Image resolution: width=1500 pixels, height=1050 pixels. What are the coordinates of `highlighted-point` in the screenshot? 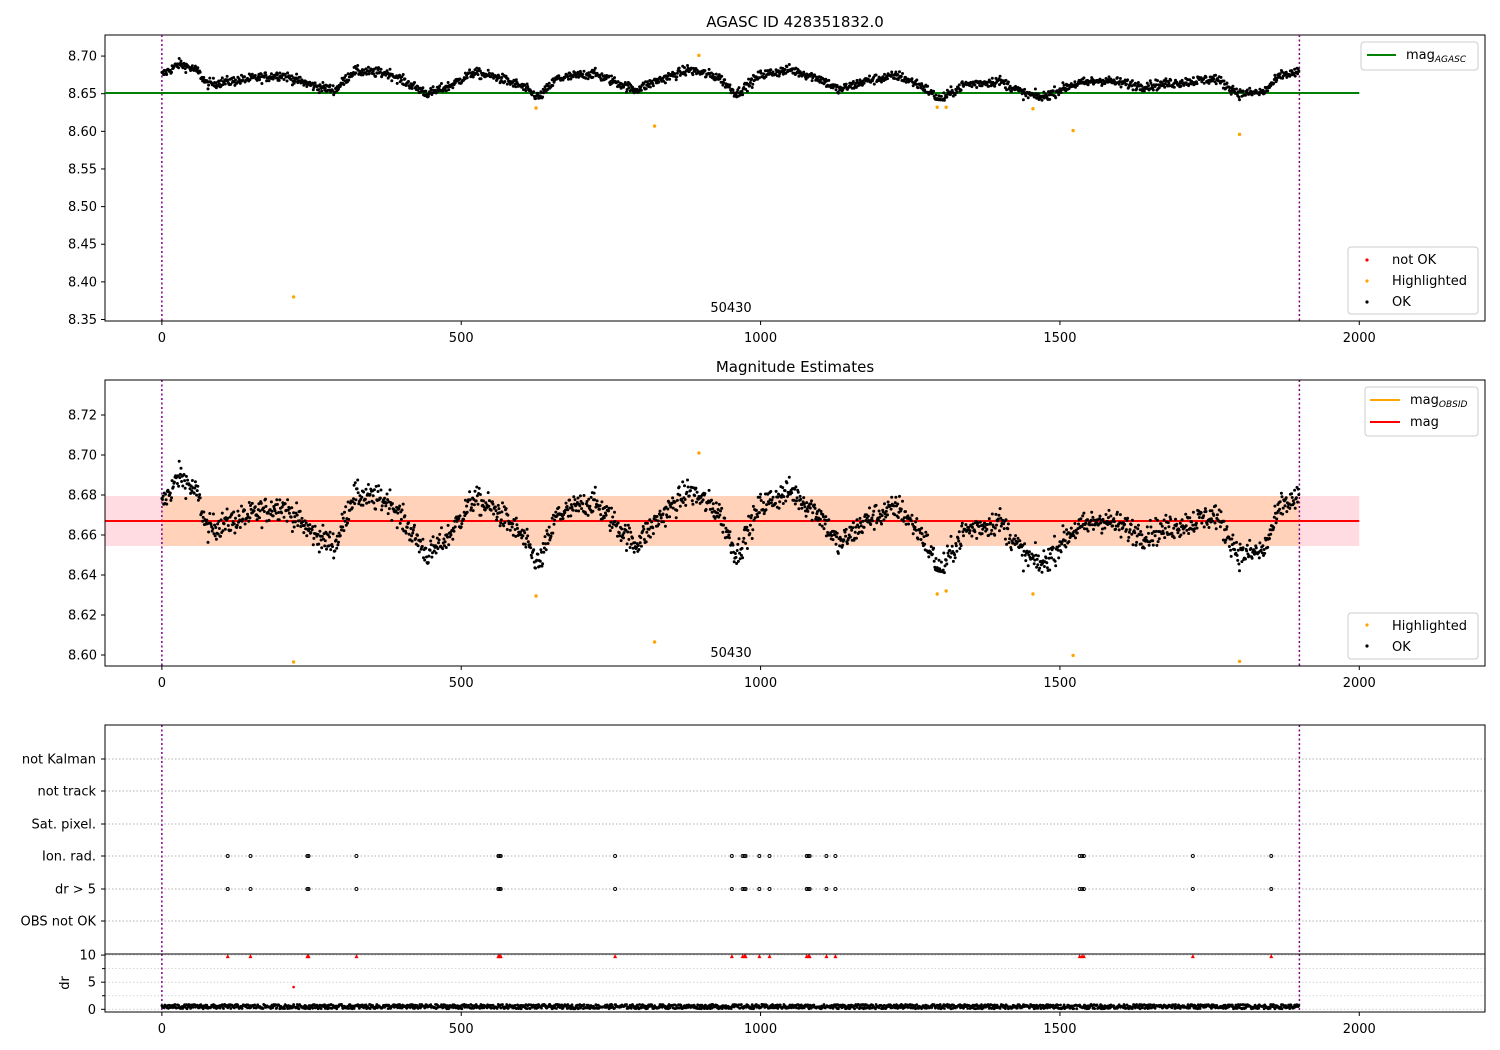 It's located at (1033, 109).